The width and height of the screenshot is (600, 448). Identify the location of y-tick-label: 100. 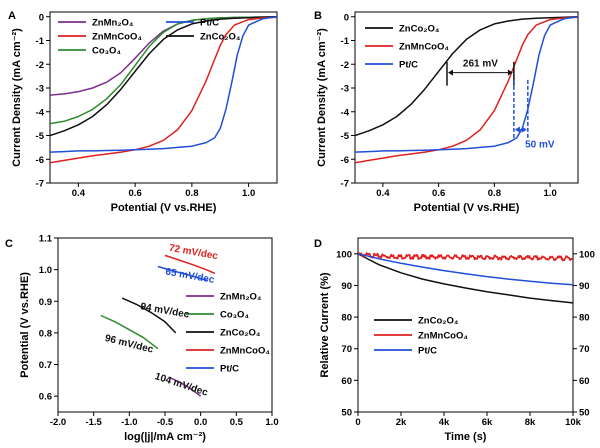
(344, 254).